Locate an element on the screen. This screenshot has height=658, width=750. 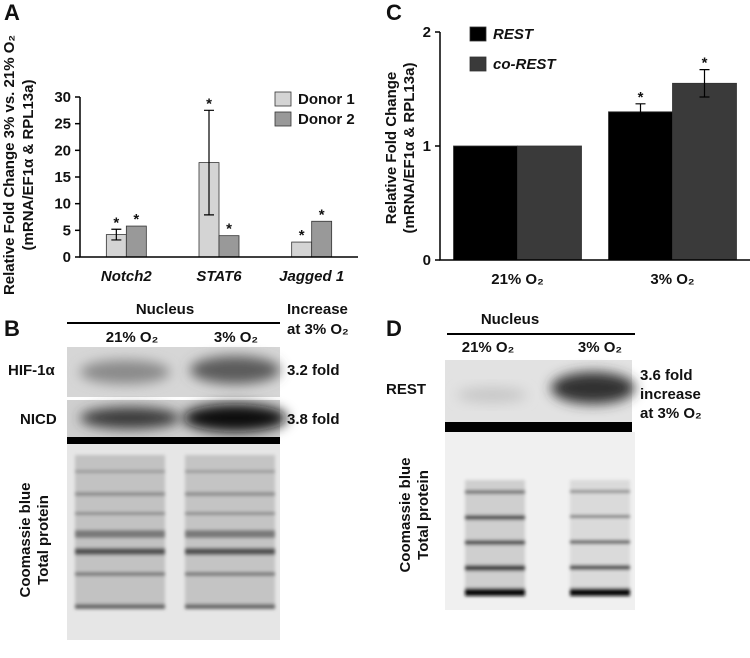
increase-header: Increase is located at coordinates (317, 309).